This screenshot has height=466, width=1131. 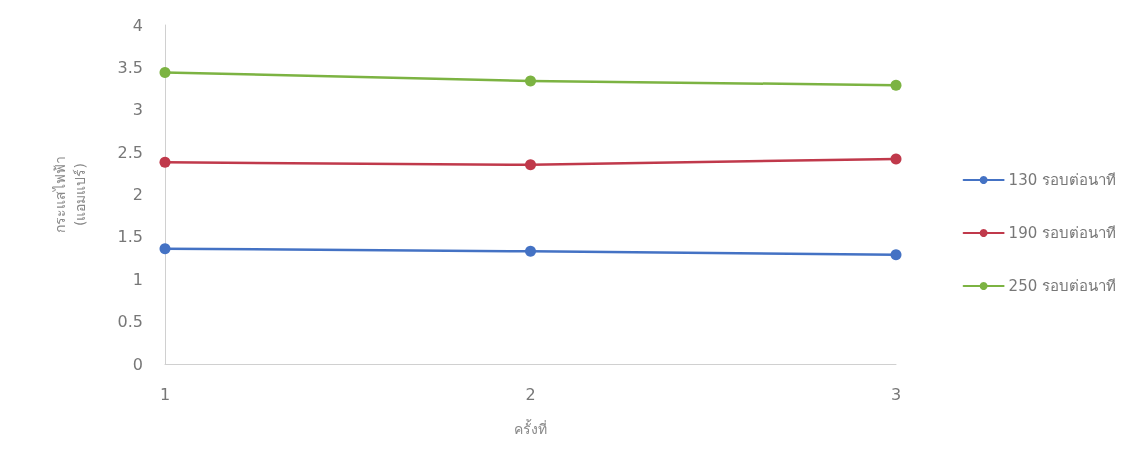 I want to click on y-tick-label: 2, so click(x=137, y=194).